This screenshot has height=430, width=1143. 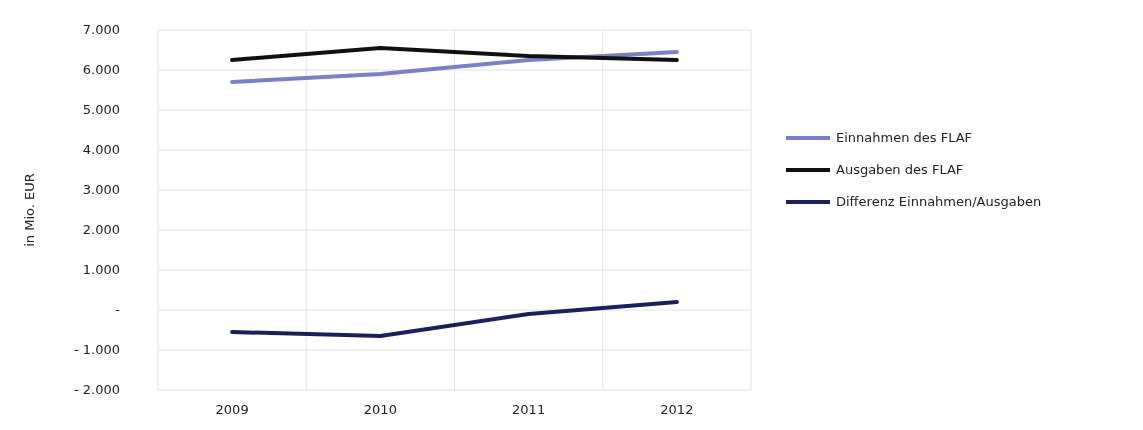 I want to click on x-tick-label: 2011, so click(x=529, y=409).